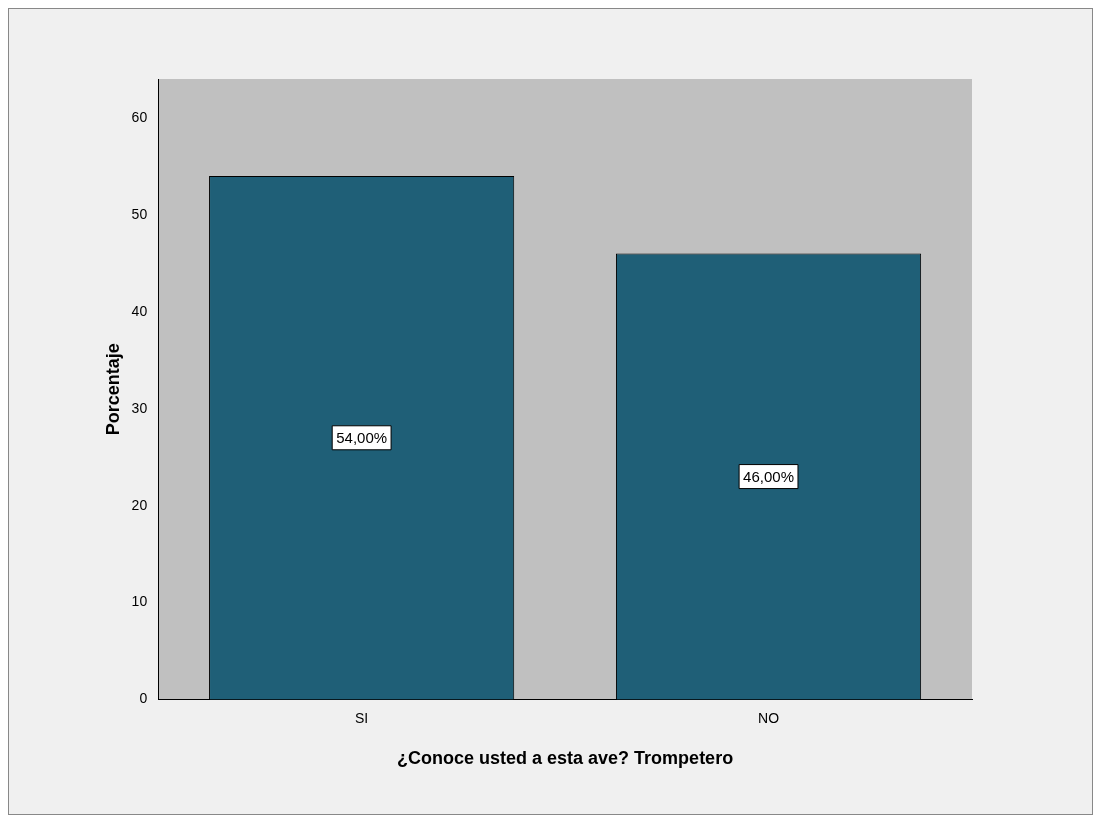 This screenshot has height=823, width=1101. What do you see at coordinates (769, 717) in the screenshot?
I see `x-tick-label: NO` at bounding box center [769, 717].